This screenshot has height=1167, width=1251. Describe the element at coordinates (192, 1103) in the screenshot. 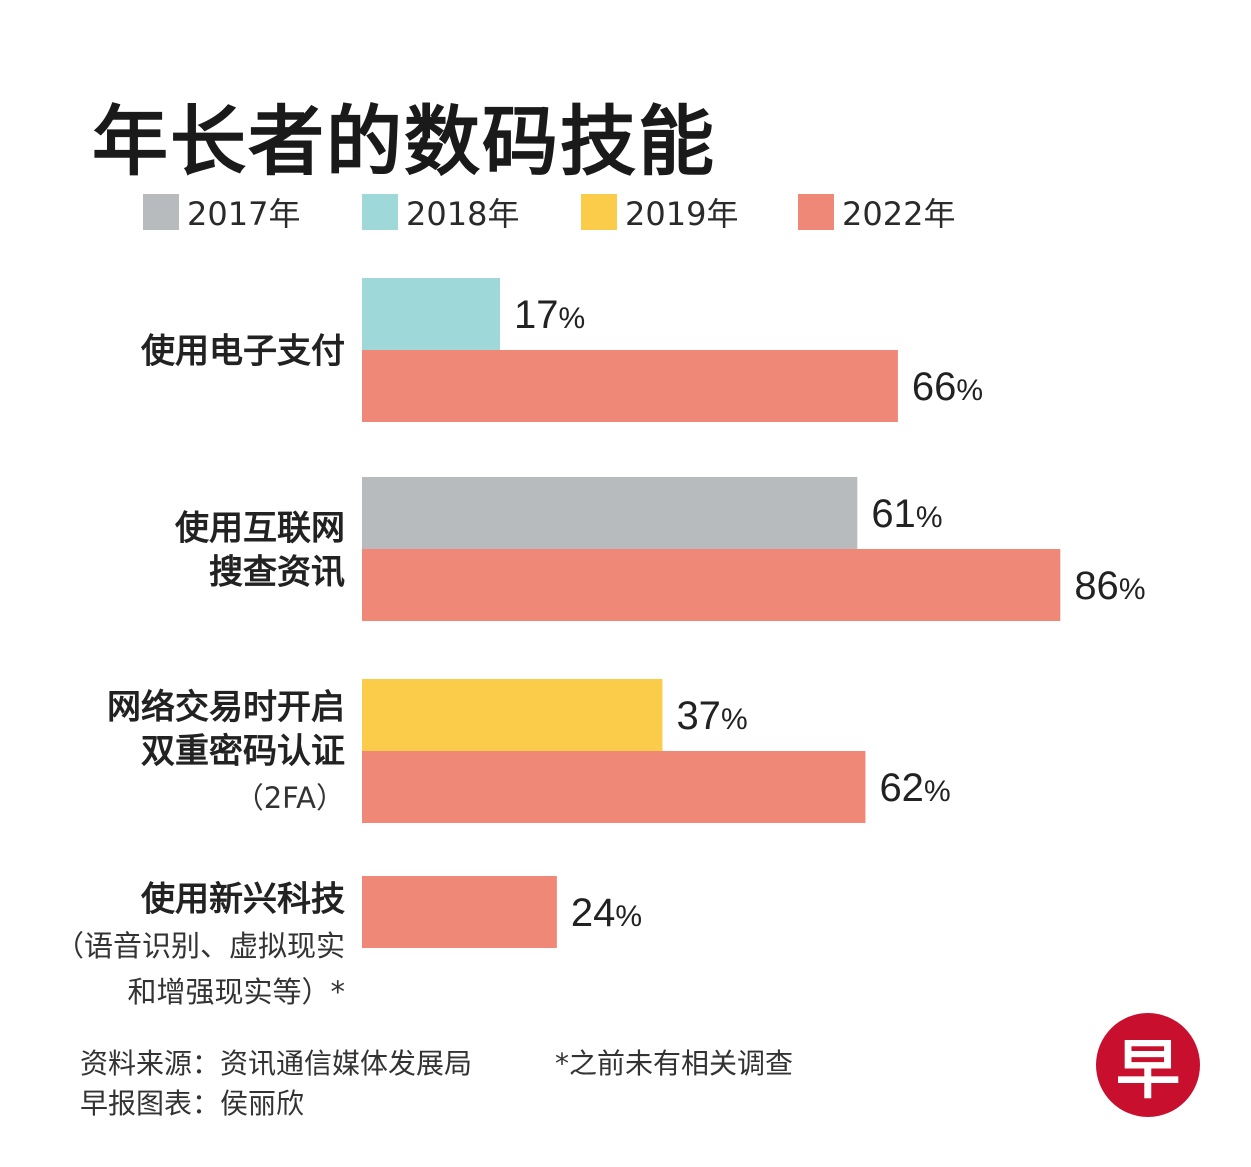

I see `credit-text: 早报图表：侯丽欣` at that location.